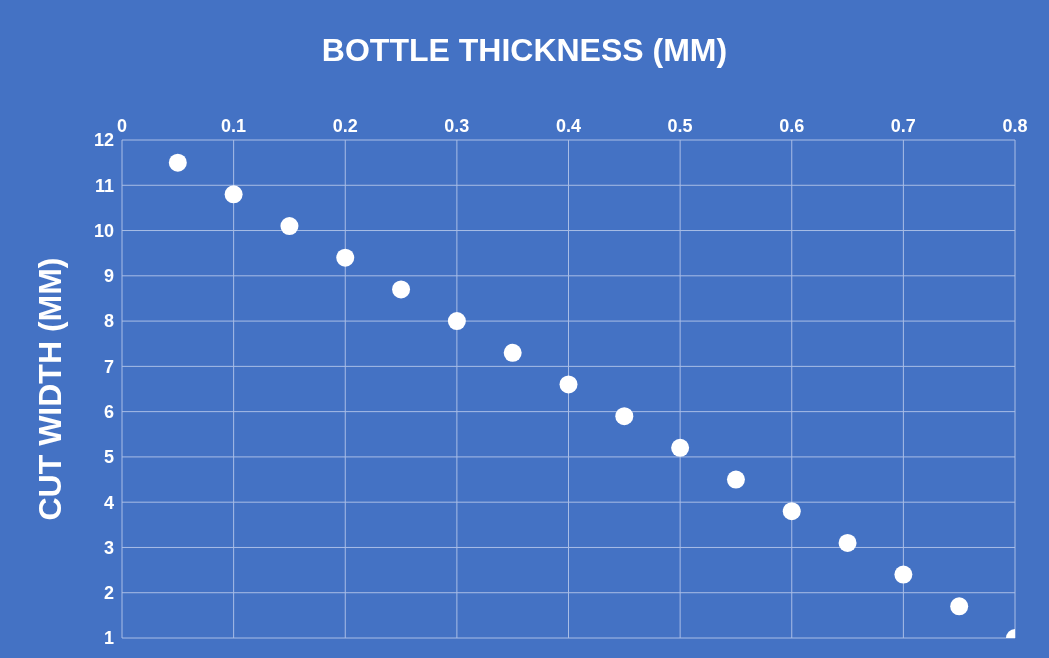 Image resolution: width=1049 pixels, height=658 pixels. What do you see at coordinates (108, 593) in the screenshot?
I see `y-tick-label: 2` at bounding box center [108, 593].